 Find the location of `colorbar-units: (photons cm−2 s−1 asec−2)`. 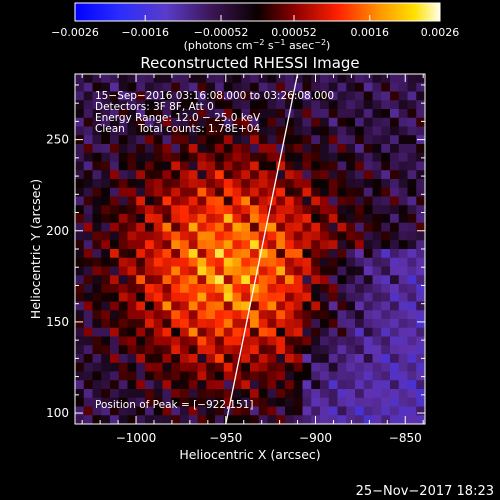

colorbar-units: (photons cm−2 s−1 asec−2) is located at coordinates (257, 45).